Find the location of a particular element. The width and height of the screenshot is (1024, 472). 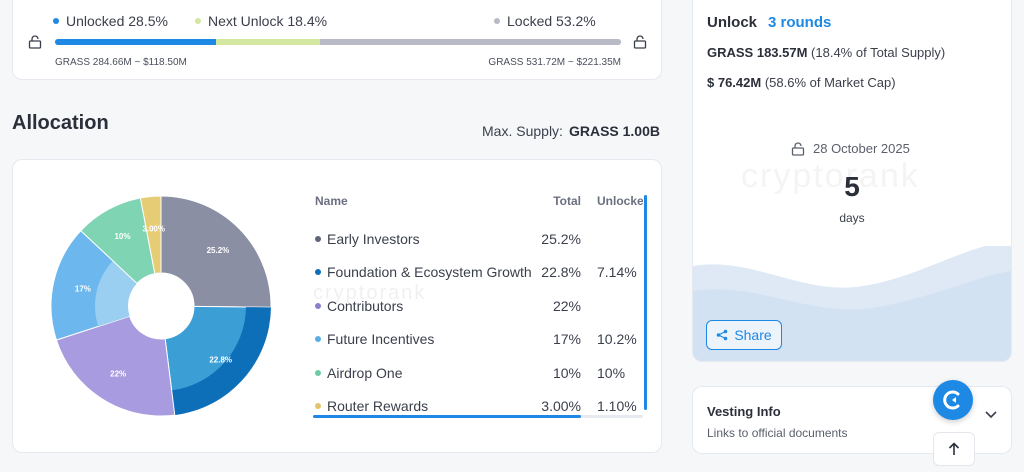

table-row: Foundation & Ecosystem Growth 22.8% 7.14% is located at coordinates (480, 273).